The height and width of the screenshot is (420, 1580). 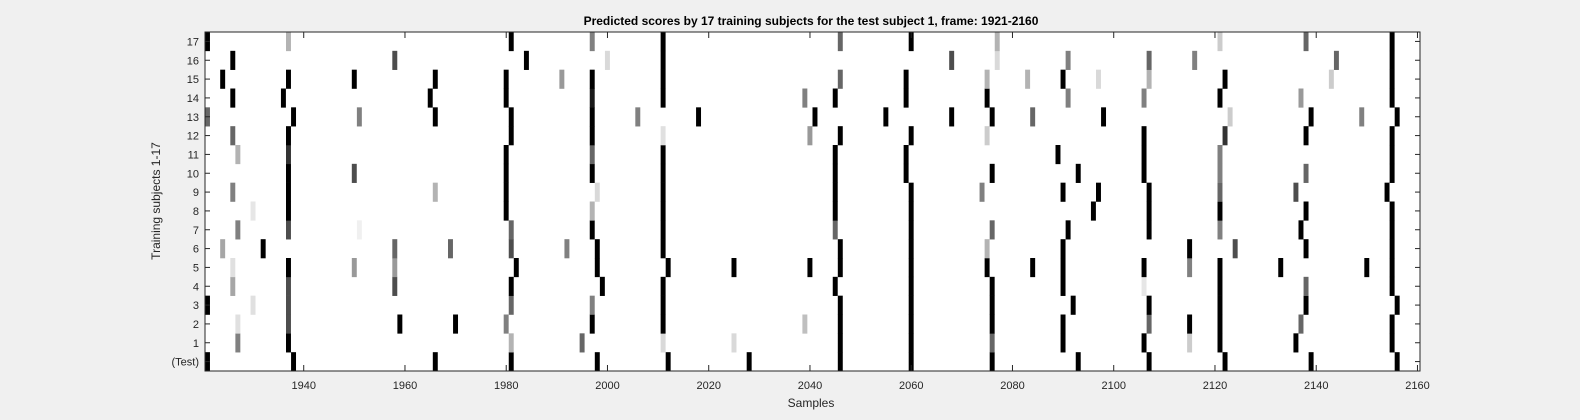 I want to click on x-tick-label: 2020, so click(x=708, y=386).